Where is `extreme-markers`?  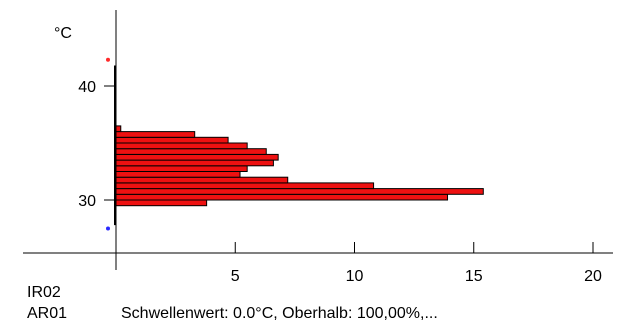 extreme-markers is located at coordinates (108, 144).